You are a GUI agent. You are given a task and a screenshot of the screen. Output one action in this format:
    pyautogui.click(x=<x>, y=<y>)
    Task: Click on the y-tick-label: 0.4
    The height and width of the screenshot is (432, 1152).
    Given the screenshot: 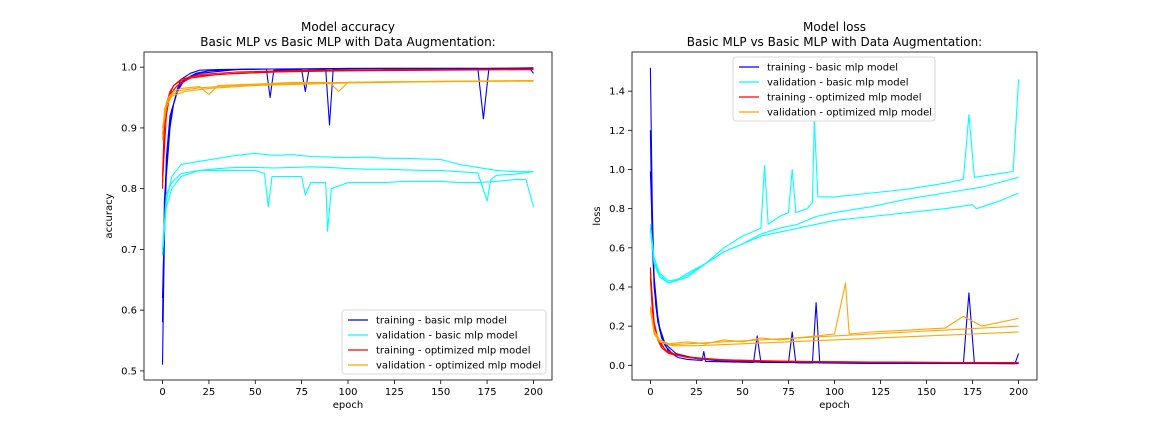 What is the action you would take?
    pyautogui.click(x=617, y=287)
    